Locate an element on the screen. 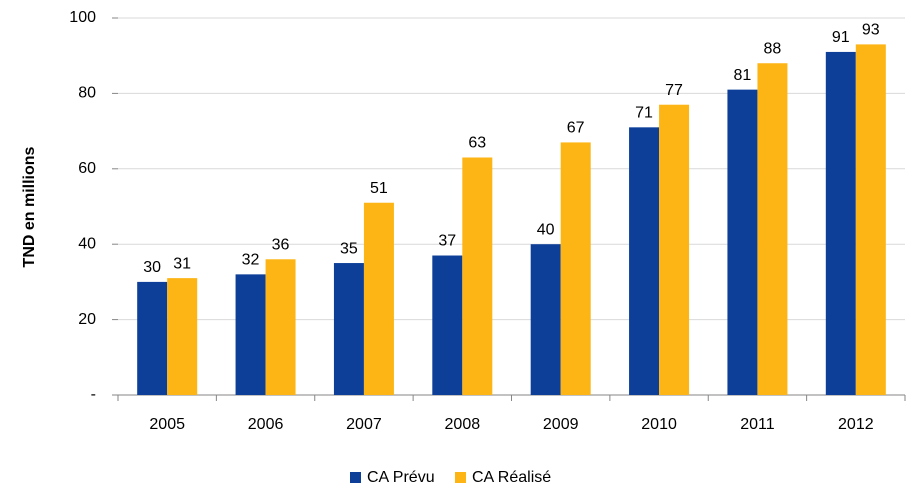 Image resolution: width=917 pixels, height=489 pixels. legend-label: CA Réalisé is located at coordinates (511, 477).